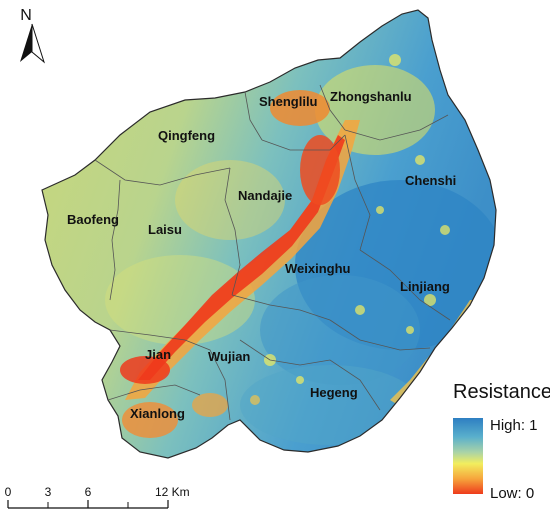 The height and width of the screenshot is (520, 550). Describe the element at coordinates (162, 172) in the screenshot. I see `border-qingfeng-laisu` at that location.